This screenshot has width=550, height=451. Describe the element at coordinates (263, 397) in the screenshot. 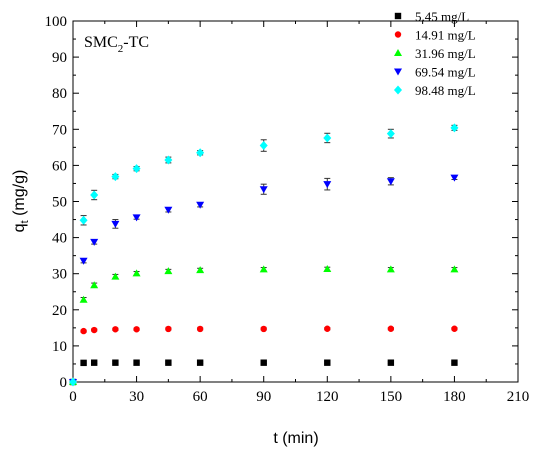

I see `x-tick-label: 90` at that location.